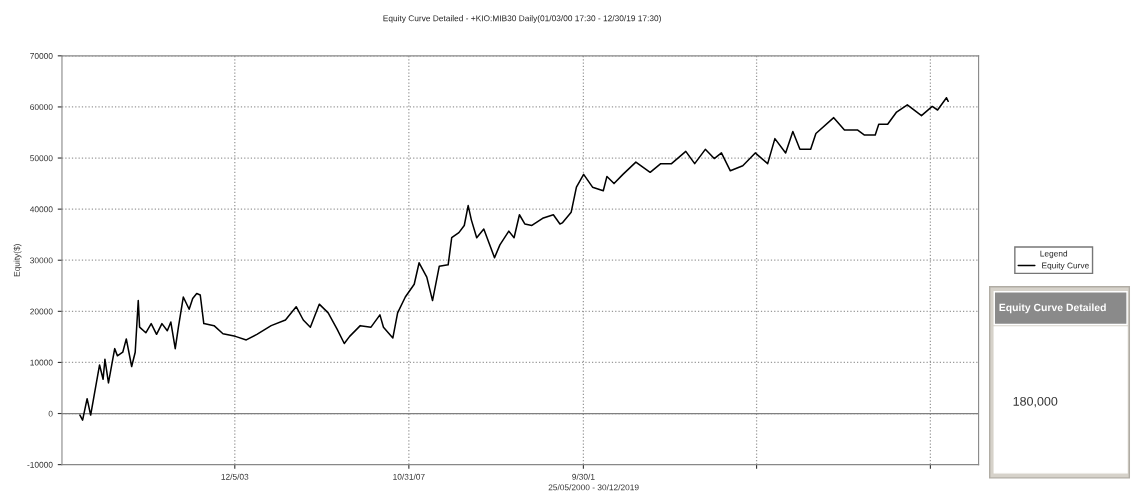 The image size is (1135, 503). I want to click on x-tick-label: 12/5/03, so click(235, 476).